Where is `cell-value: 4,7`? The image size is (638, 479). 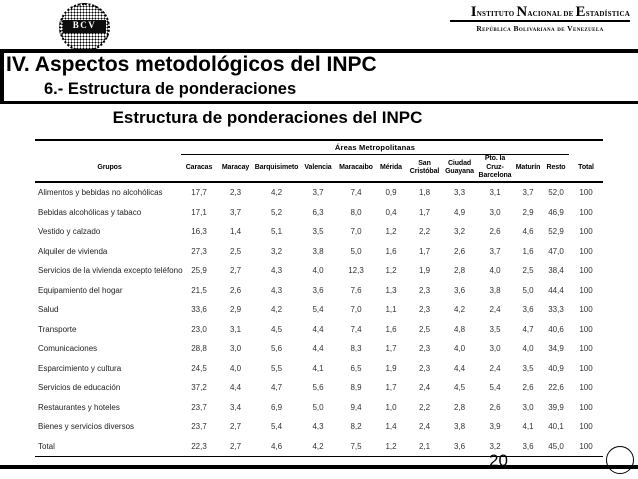 cell-value: 4,7 is located at coordinates (276, 388).